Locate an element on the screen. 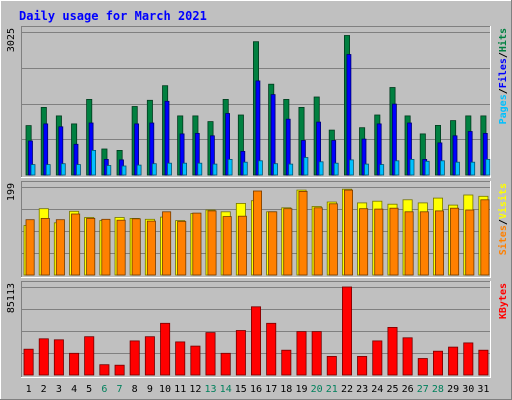 The height and width of the screenshot is (400, 512). x-tick-label: 28 is located at coordinates (438, 389).